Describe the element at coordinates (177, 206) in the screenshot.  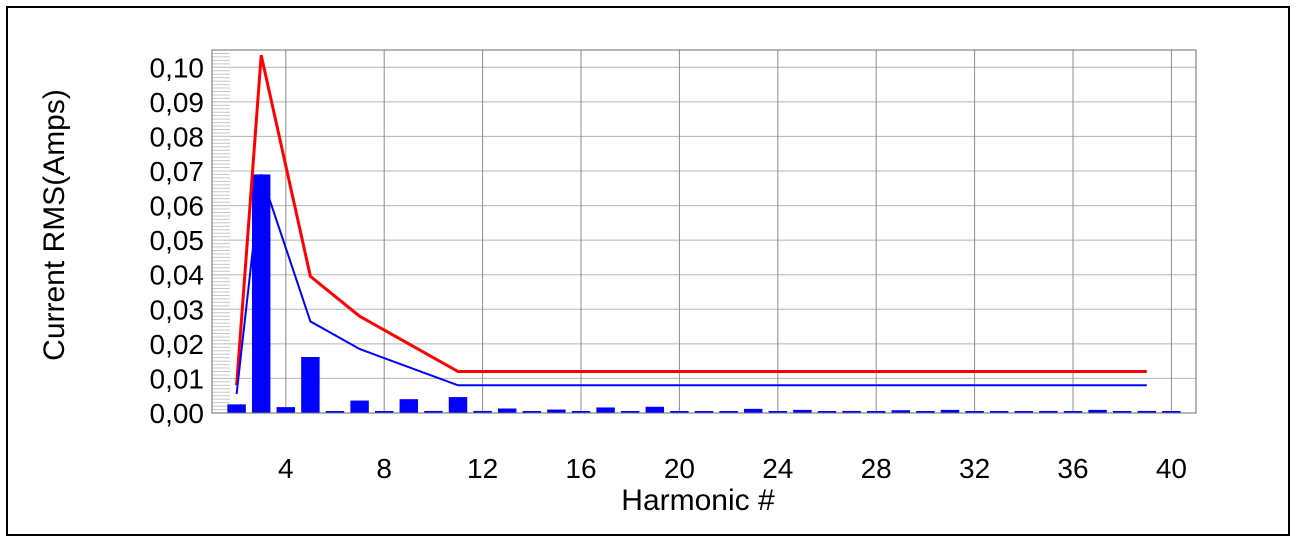
I see `y-tick-label: 0,06` at that location.